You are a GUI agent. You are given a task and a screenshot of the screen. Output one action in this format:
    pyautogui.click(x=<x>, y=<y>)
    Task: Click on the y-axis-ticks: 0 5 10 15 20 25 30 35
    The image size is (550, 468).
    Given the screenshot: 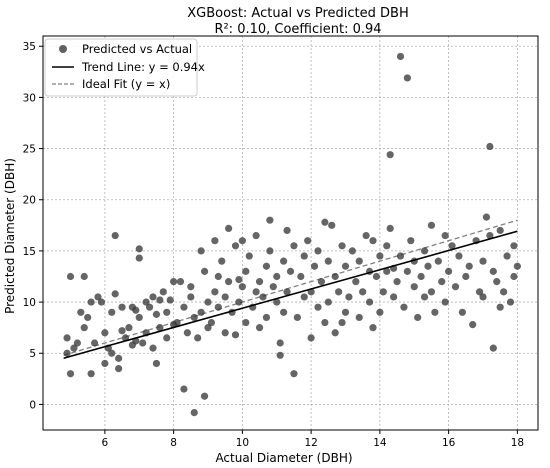 What is the action you would take?
    pyautogui.click(x=33, y=226)
    